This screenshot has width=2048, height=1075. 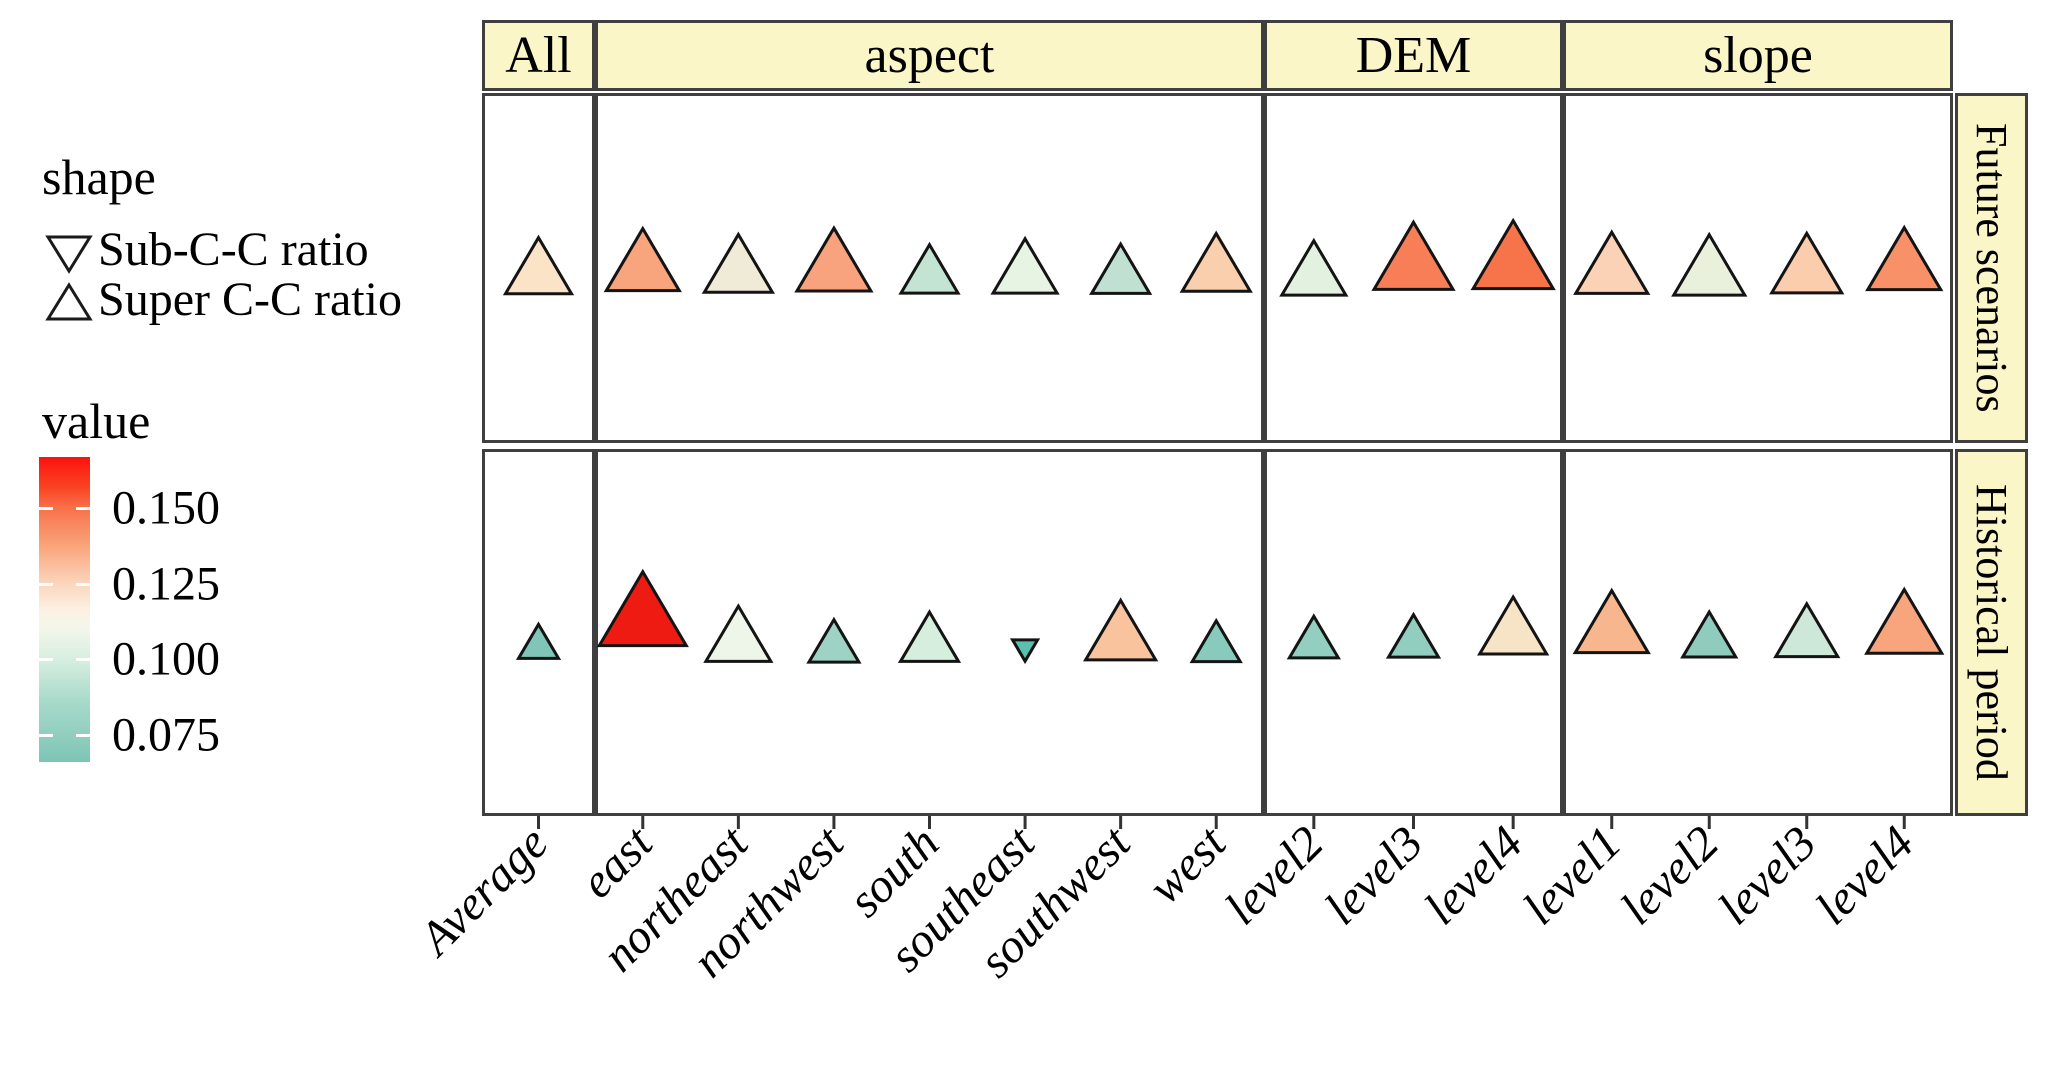 What do you see at coordinates (538, 55) in the screenshot?
I see `facet-column-strip-All: All` at bounding box center [538, 55].